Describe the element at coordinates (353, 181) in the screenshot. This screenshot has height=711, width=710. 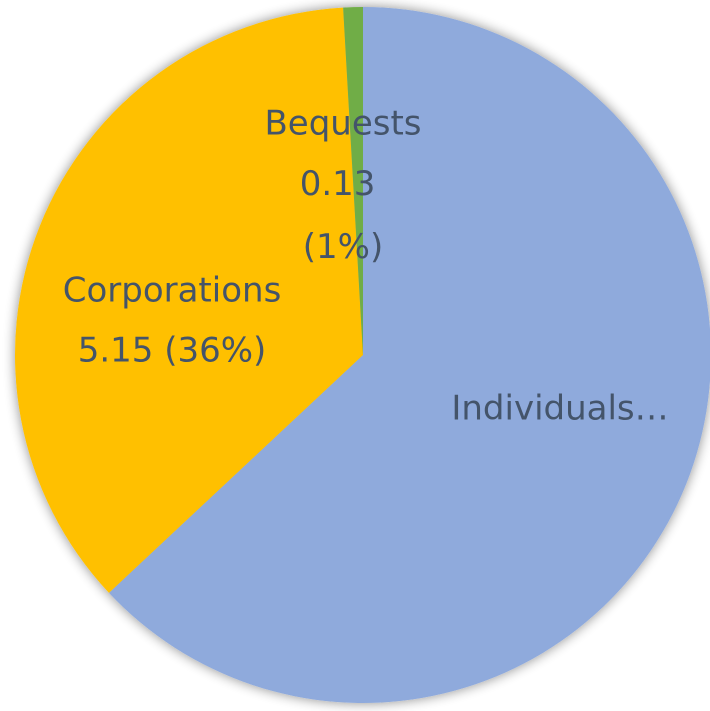
I see `pie-slice` at that location.